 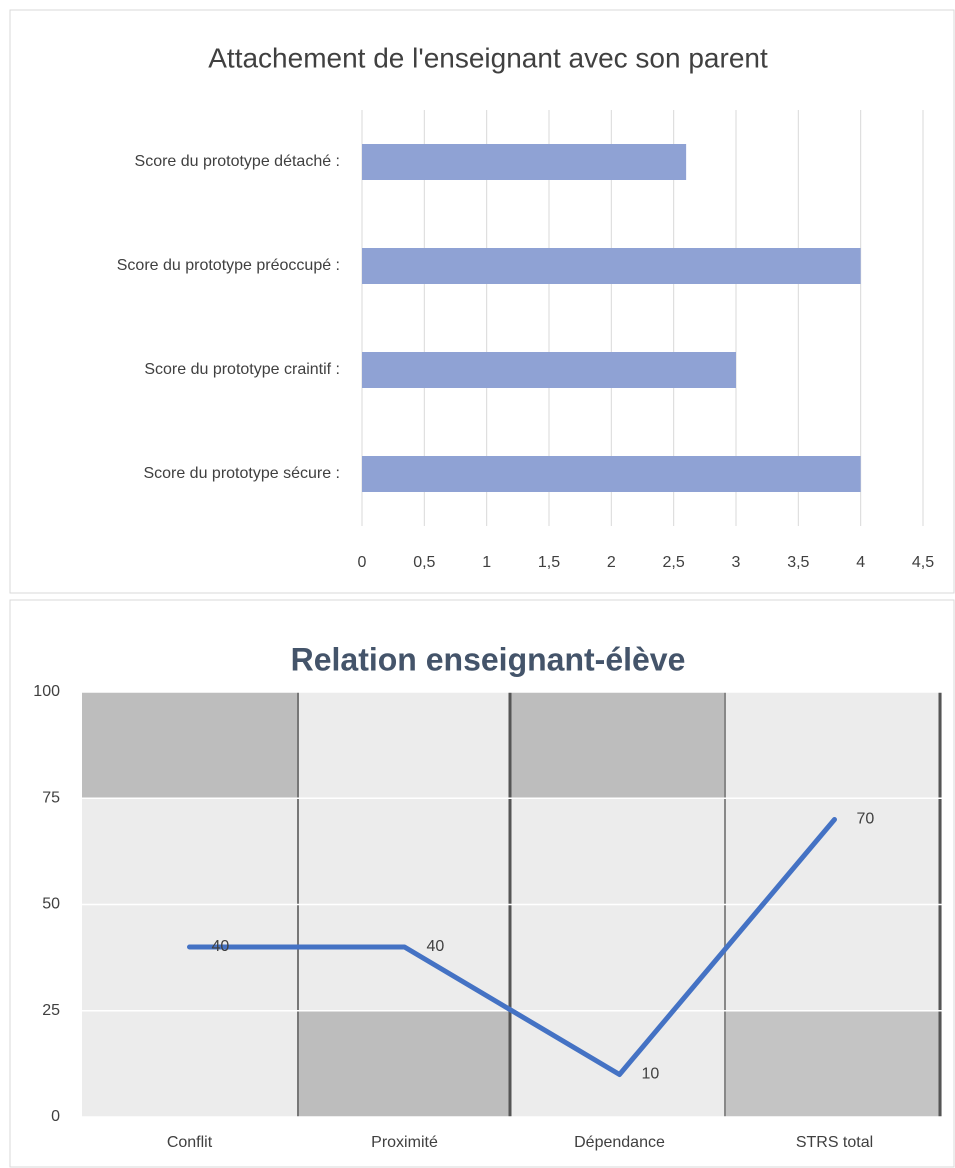 I want to click on x-tick-label: 2,5, so click(x=674, y=562).